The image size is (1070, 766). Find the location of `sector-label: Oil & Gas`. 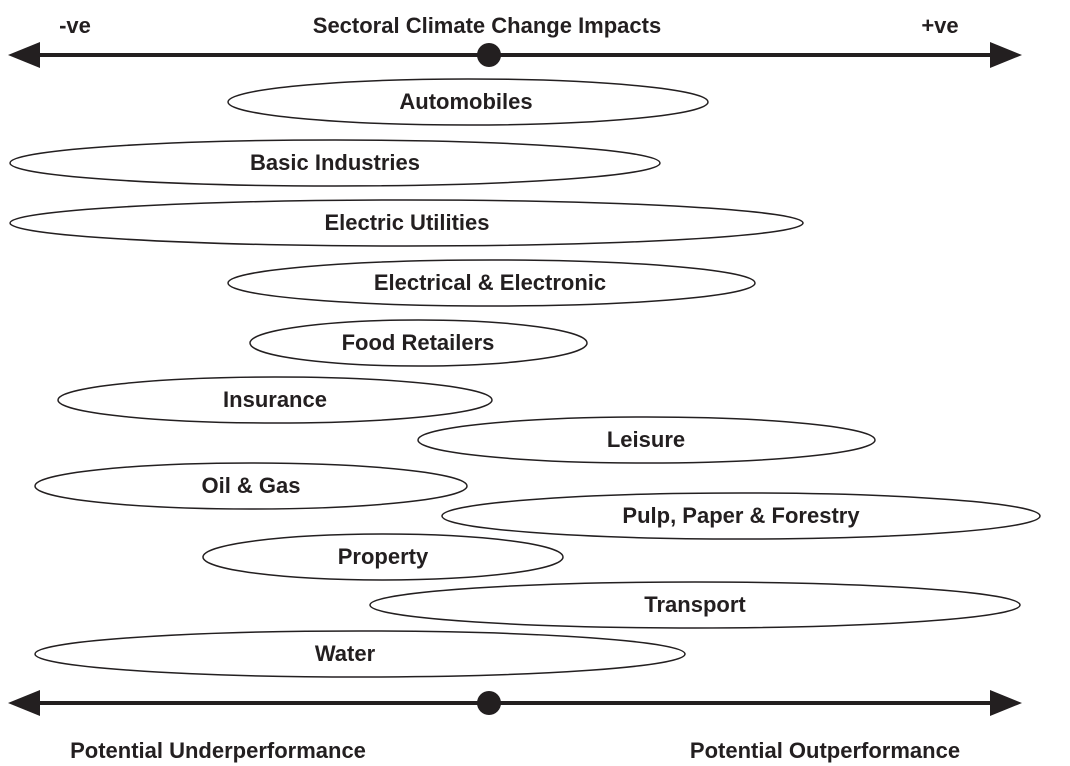

sector-label: Oil & Gas is located at coordinates (250, 485).